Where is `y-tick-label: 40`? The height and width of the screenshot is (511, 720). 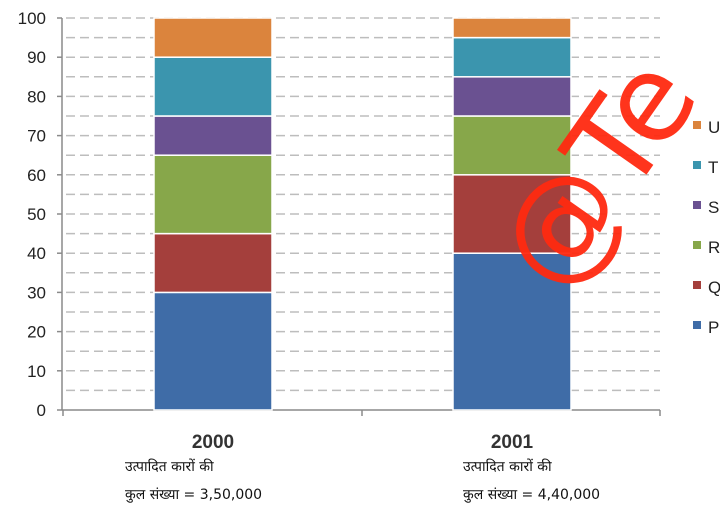 y-tick-label: 40 is located at coordinates (36, 253).